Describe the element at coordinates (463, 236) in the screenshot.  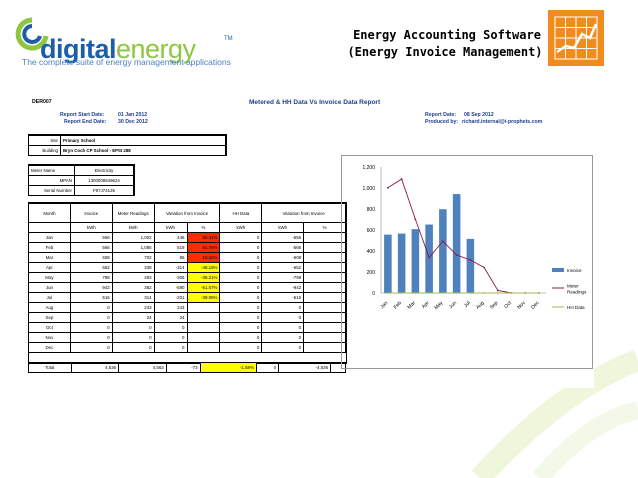
I see `line-meter-readings` at that location.